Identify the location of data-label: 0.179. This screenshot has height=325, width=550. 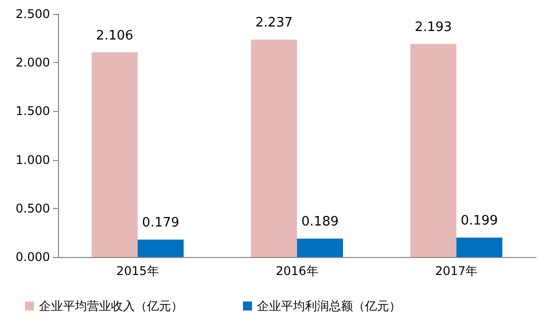
(161, 223).